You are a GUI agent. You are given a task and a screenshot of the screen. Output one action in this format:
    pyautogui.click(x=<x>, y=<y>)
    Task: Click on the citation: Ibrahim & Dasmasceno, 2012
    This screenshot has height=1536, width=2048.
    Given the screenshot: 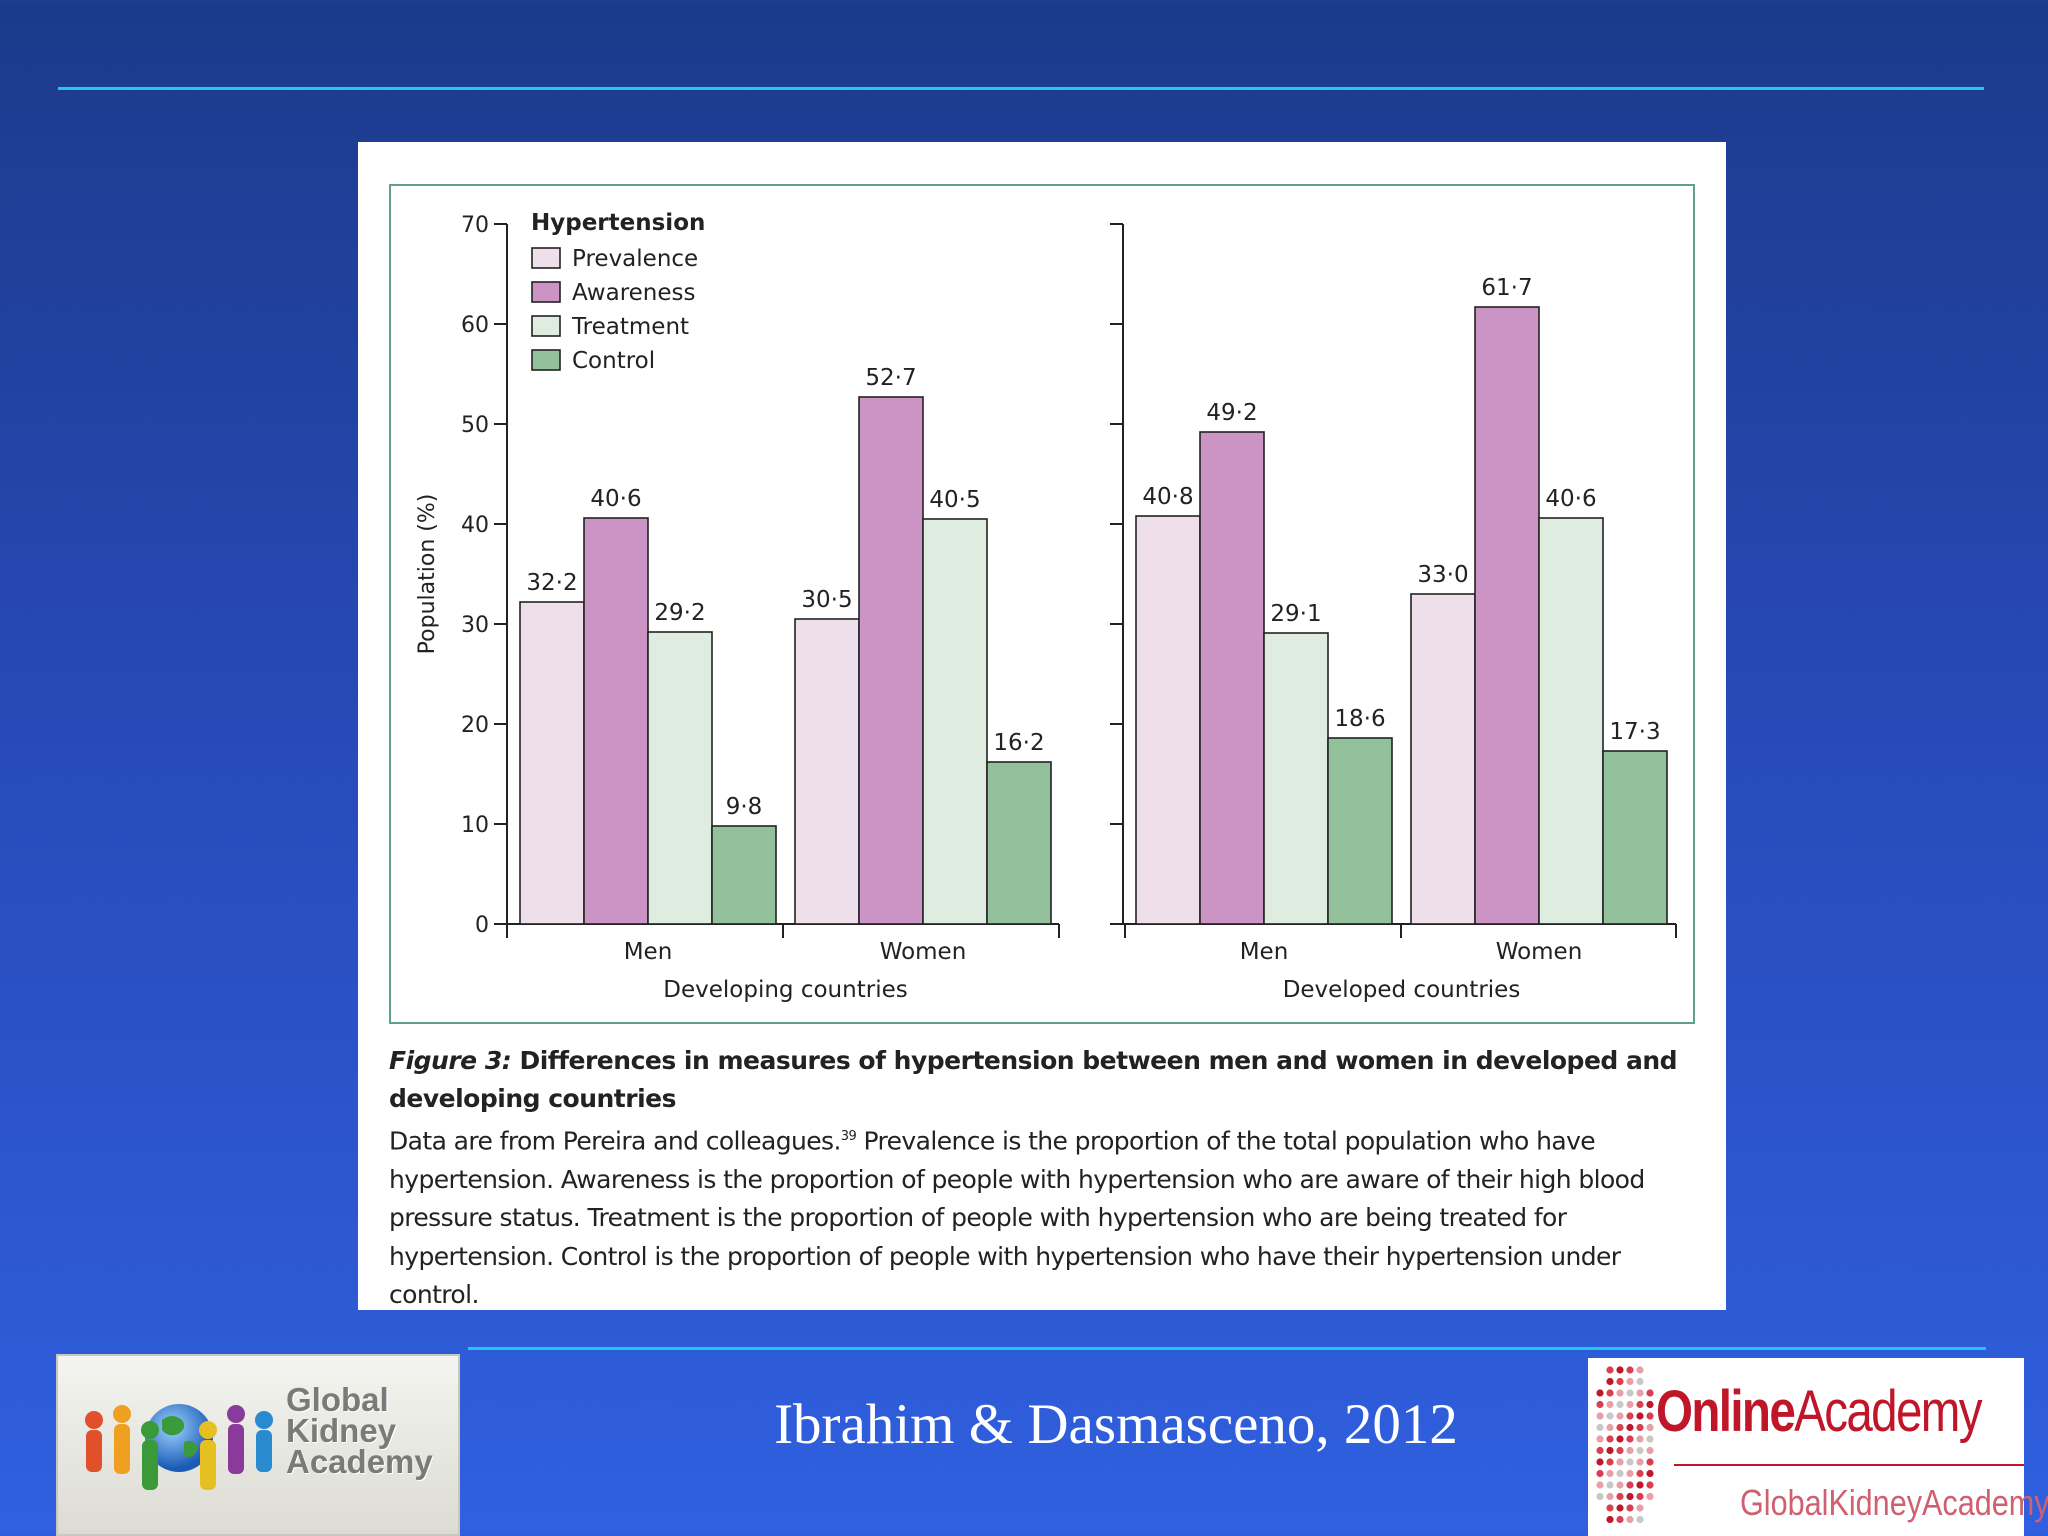 What is the action you would take?
    pyautogui.click(x=1116, y=1424)
    